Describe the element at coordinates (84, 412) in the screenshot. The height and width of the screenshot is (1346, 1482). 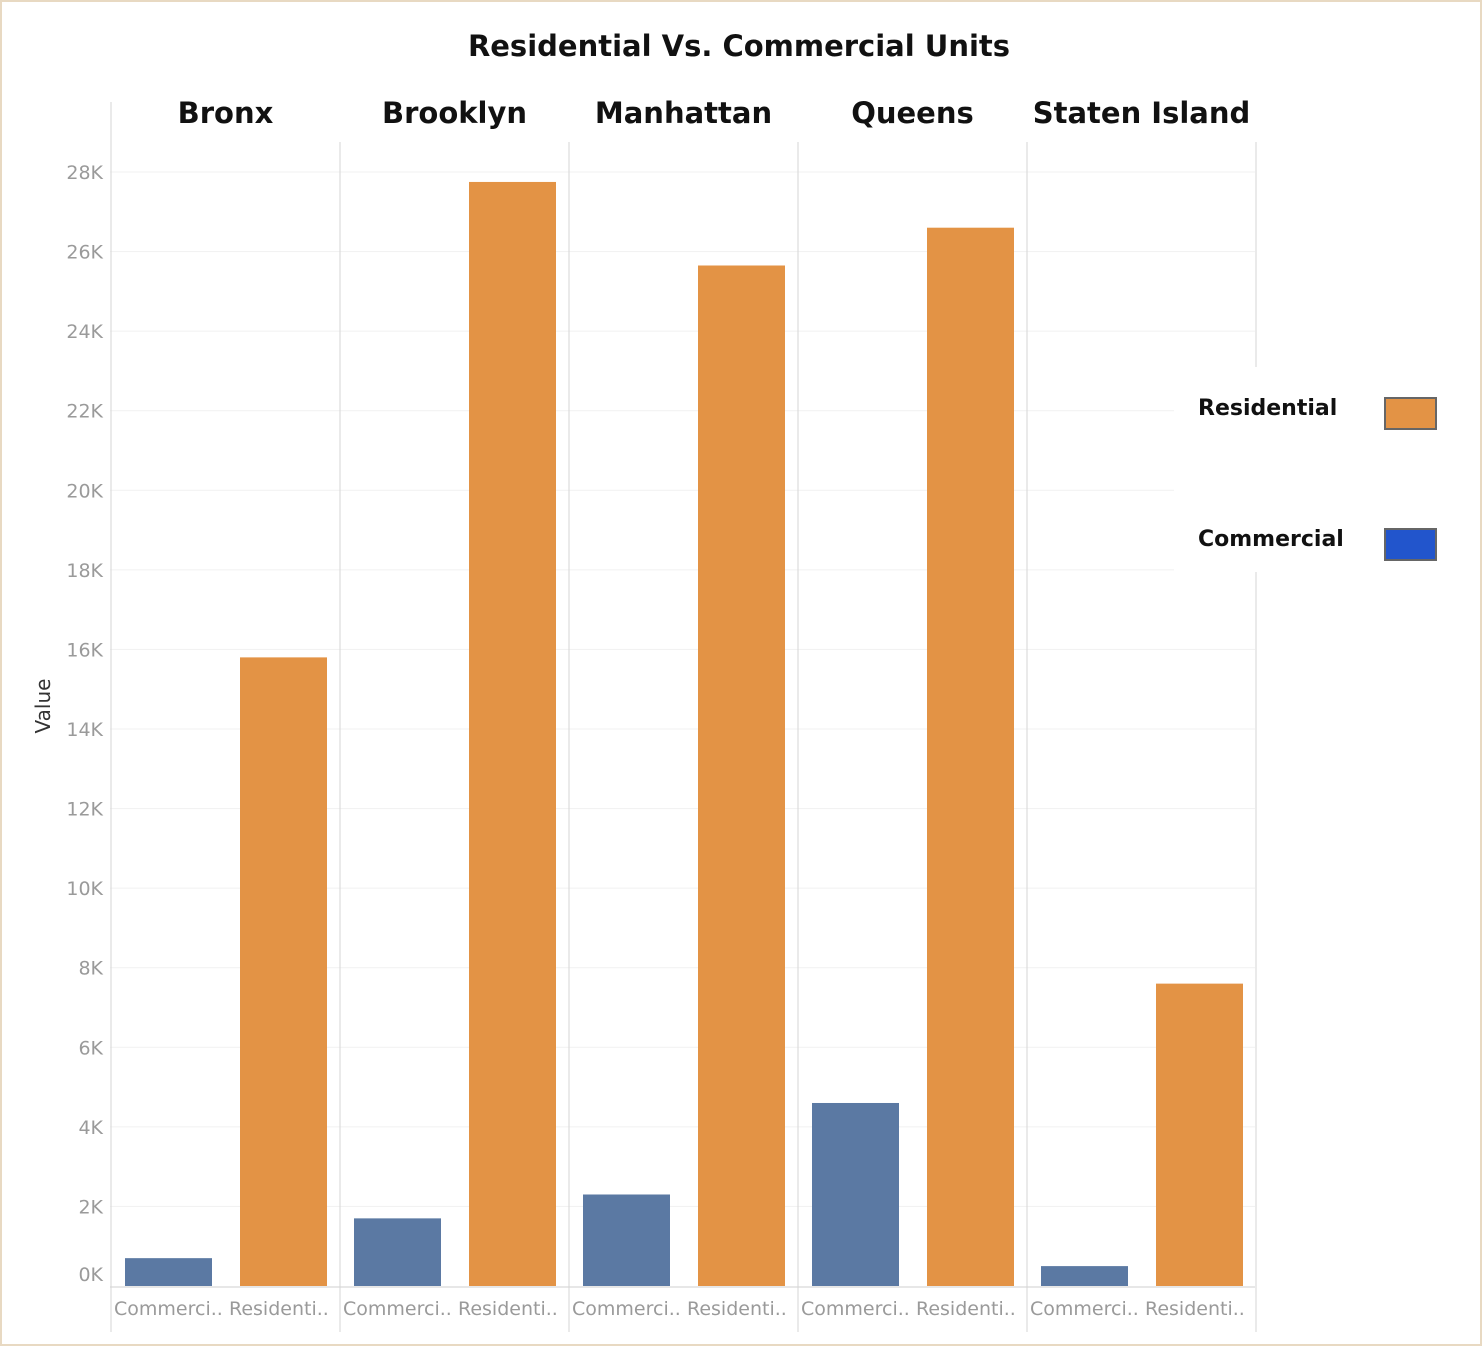
I see `y-tick-label: 22K` at that location.